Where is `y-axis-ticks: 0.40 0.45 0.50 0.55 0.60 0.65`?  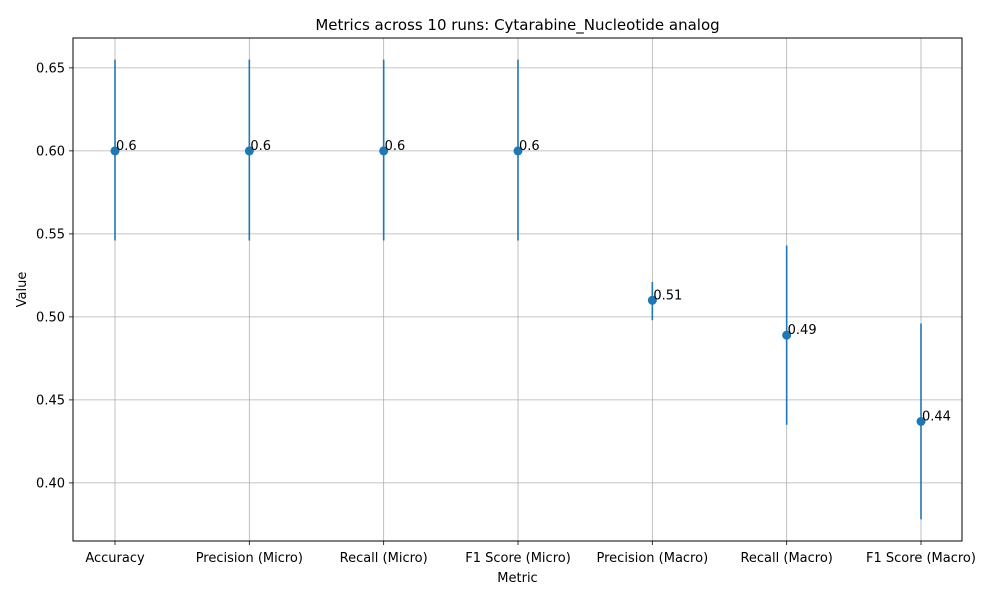
y-axis-ticks: 0.40 0.45 0.50 0.55 0.60 0.65 is located at coordinates (54, 276).